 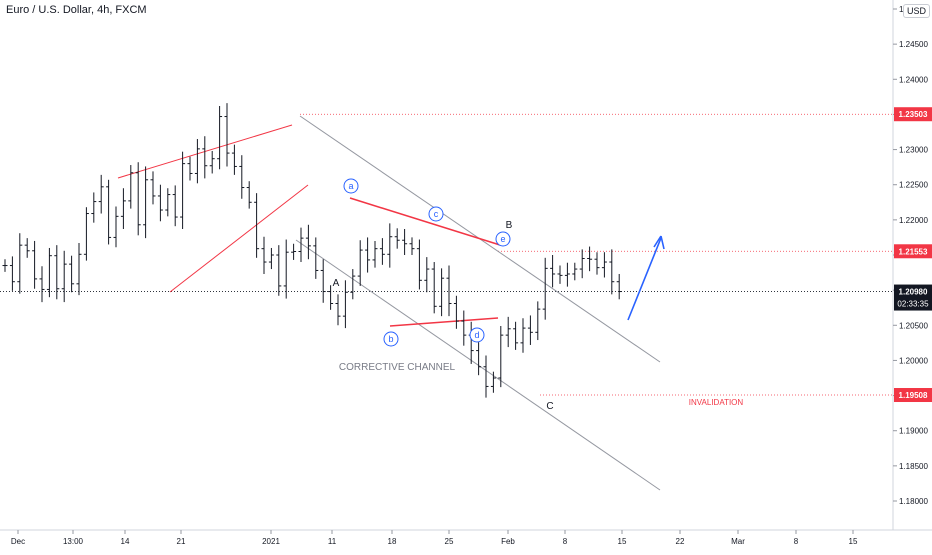 What do you see at coordinates (716, 402) in the screenshot?
I see `invalidation-label: INVALIDATION` at bounding box center [716, 402].